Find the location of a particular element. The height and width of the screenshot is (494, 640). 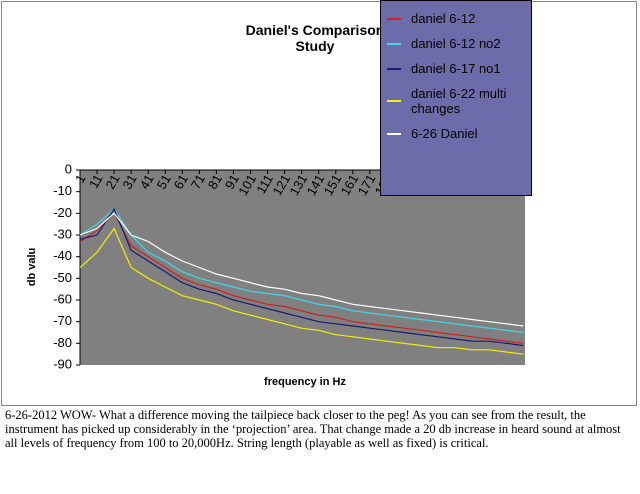

y-tick-label: -60 is located at coordinates (62, 298).